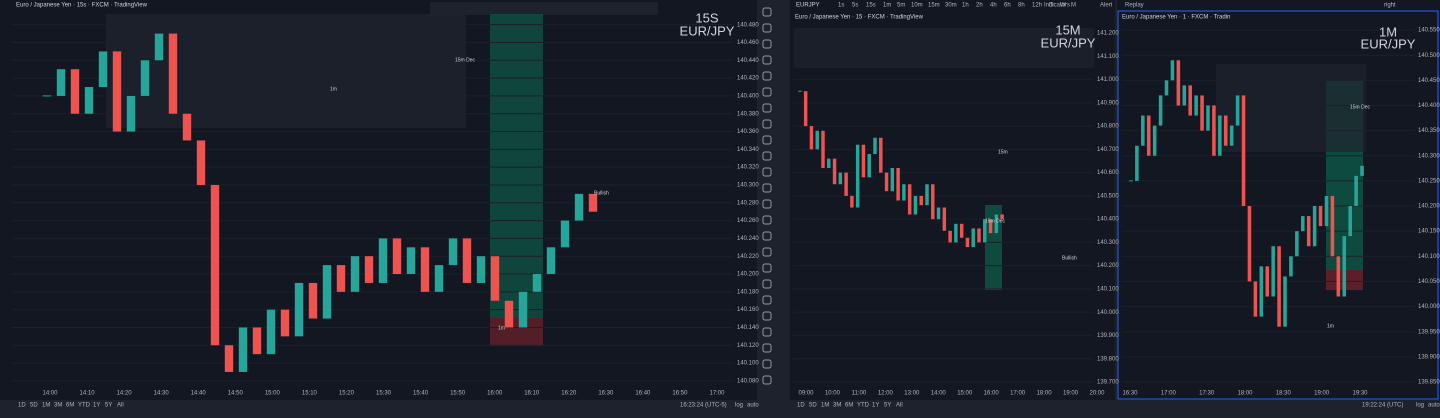  I want to click on interval-button: 12h, so click(1037, 6).